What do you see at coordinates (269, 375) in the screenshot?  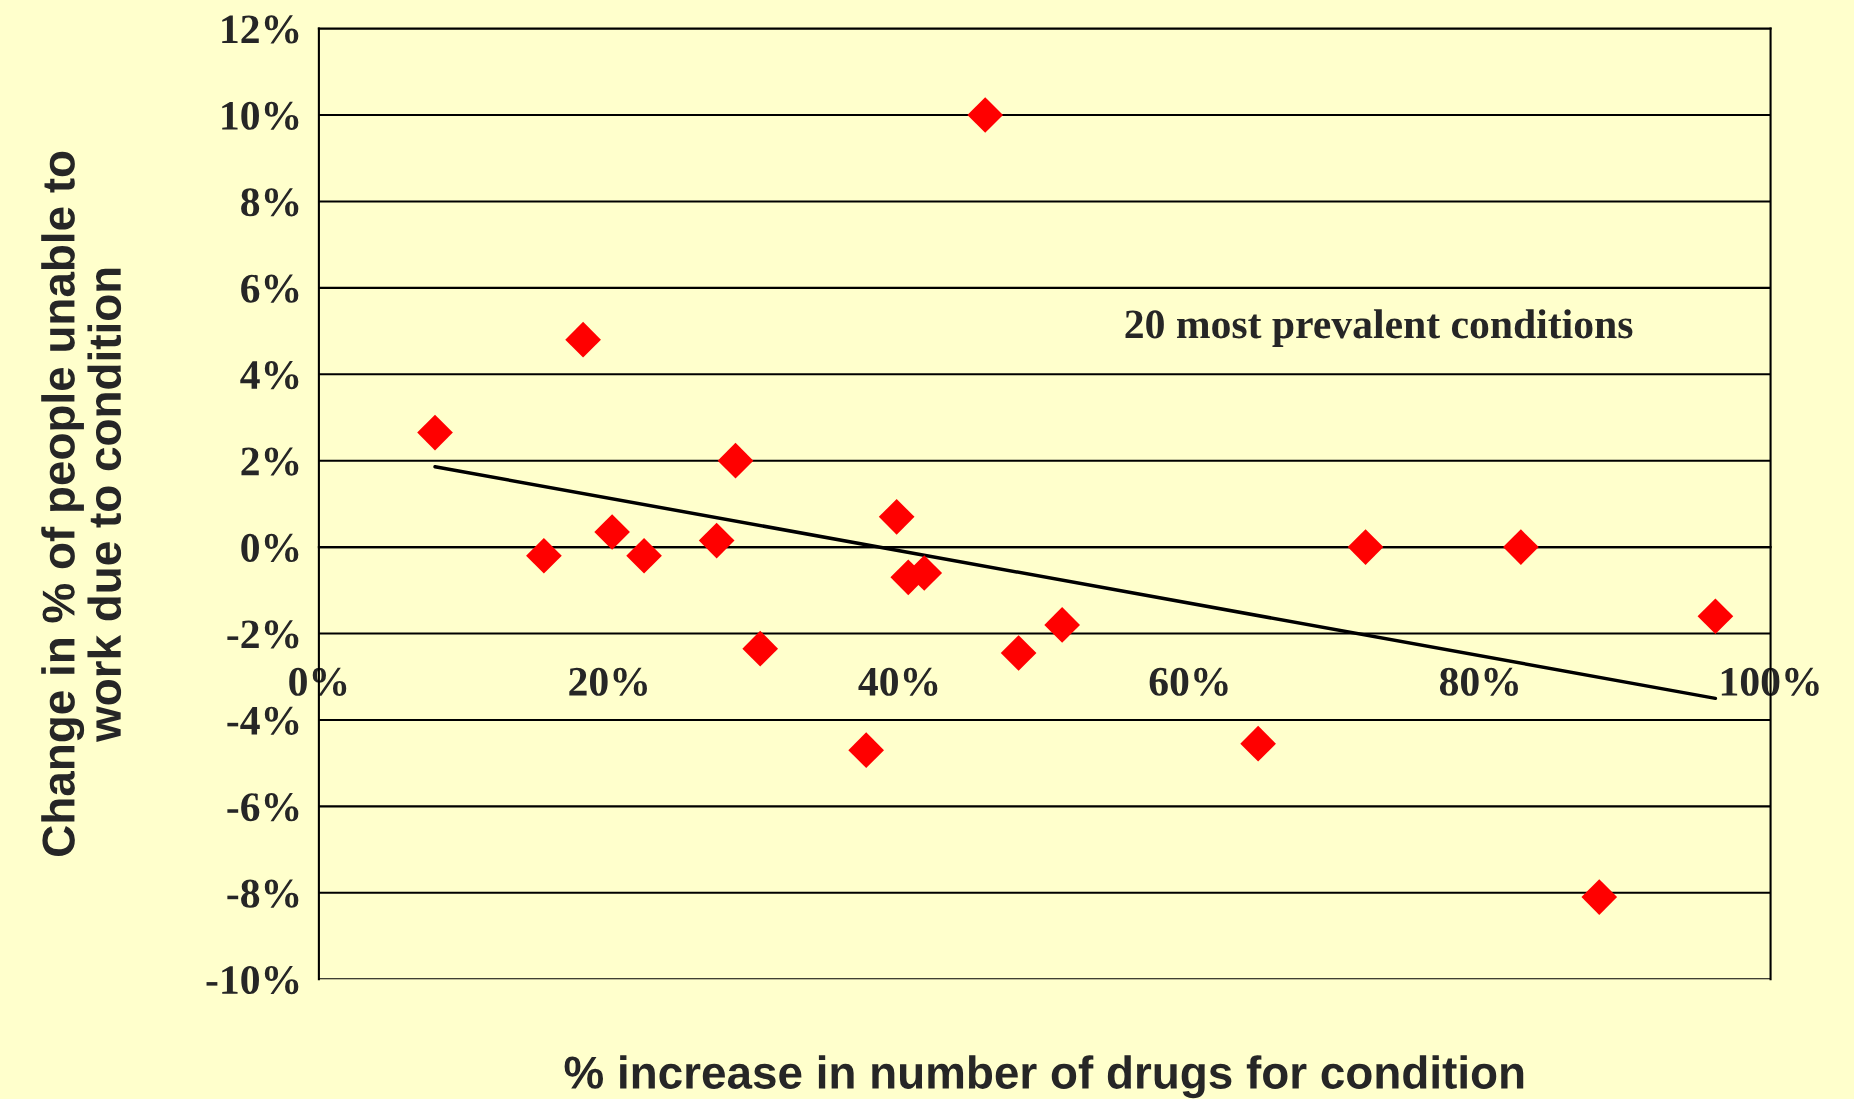 I see `y-tick-label: 4%` at bounding box center [269, 375].